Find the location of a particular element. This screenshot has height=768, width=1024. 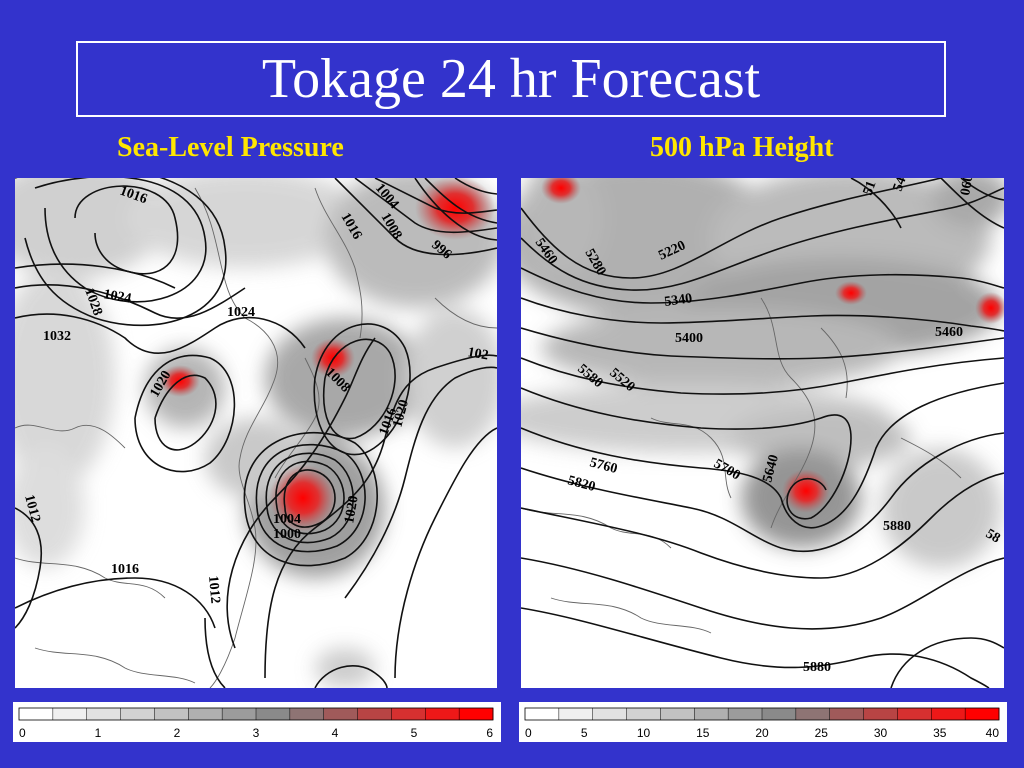

left-colorbar-tick-label: 1 is located at coordinates (98, 733).